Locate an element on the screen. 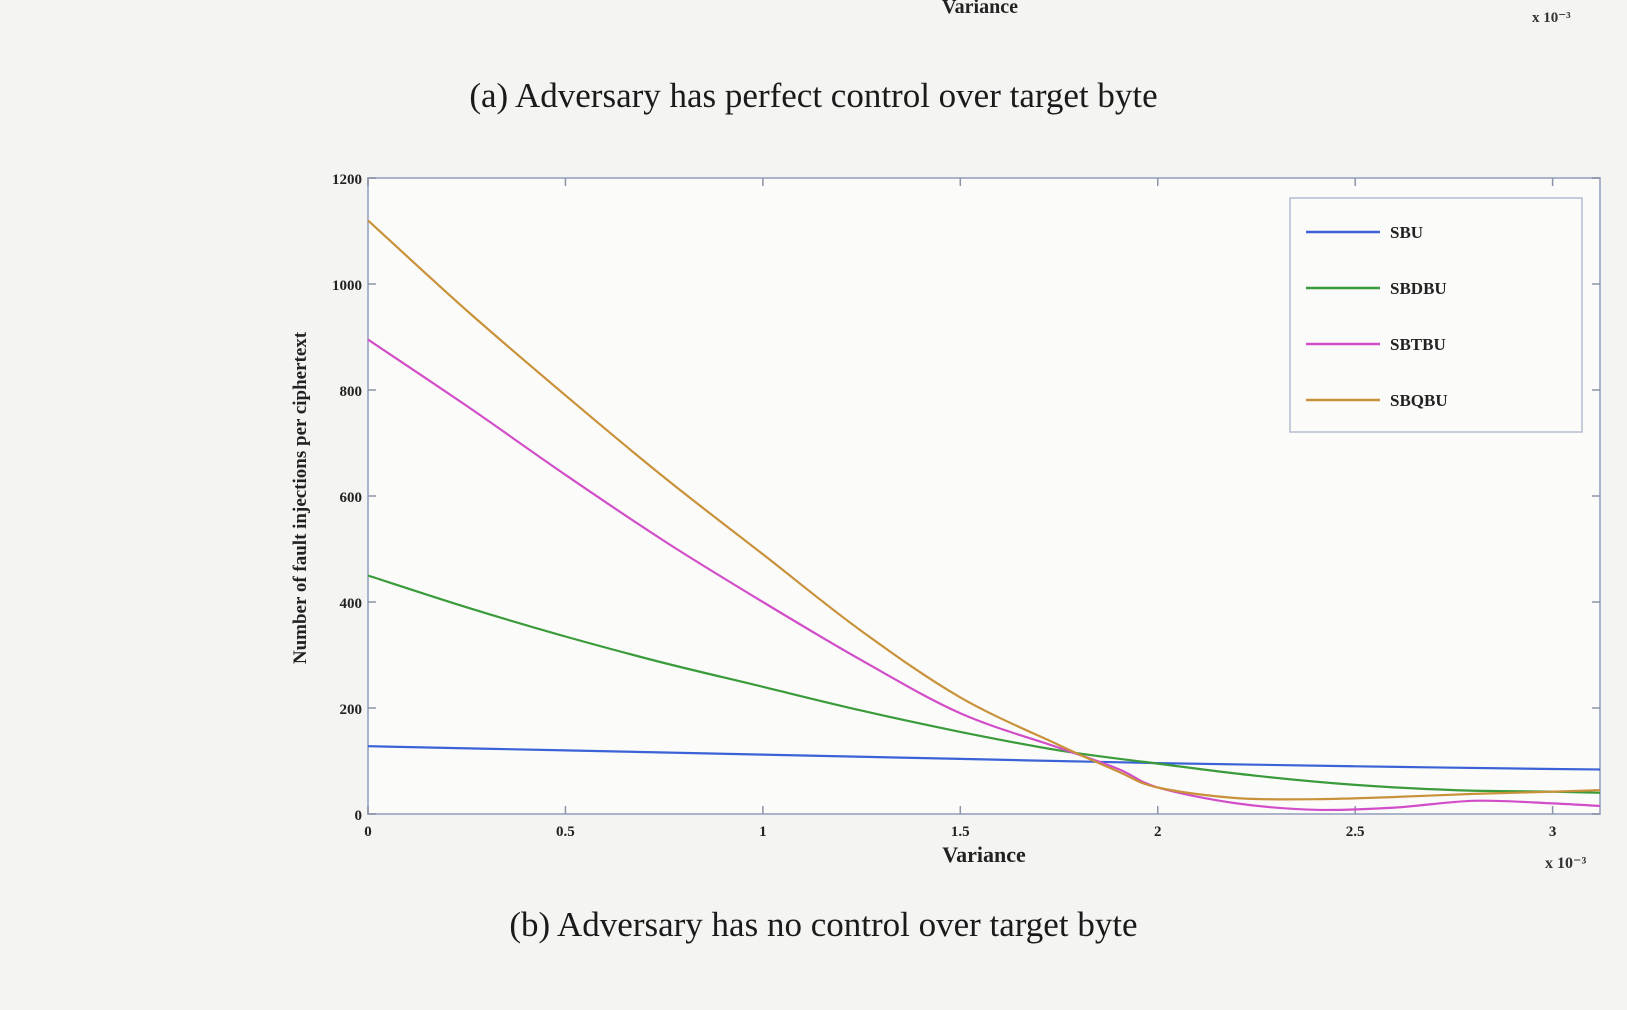 This screenshot has width=1627, height=1010. x-tick-label: 0 is located at coordinates (368, 832).